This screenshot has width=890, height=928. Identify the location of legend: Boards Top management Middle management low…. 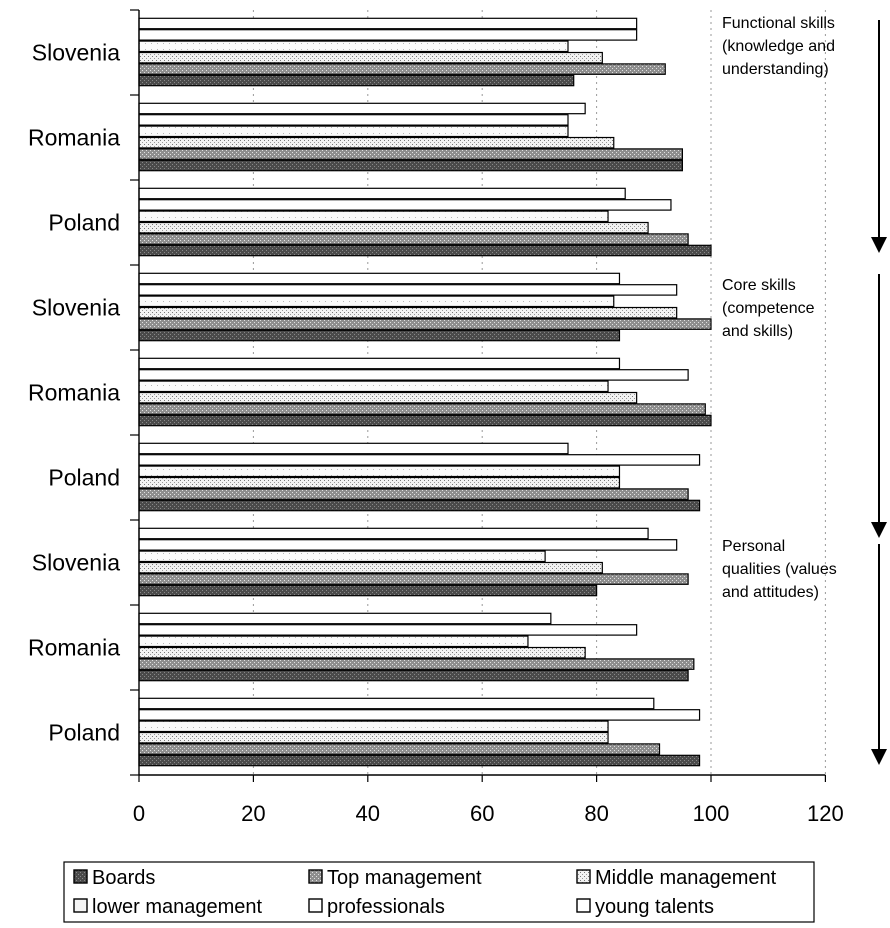
(439, 892).